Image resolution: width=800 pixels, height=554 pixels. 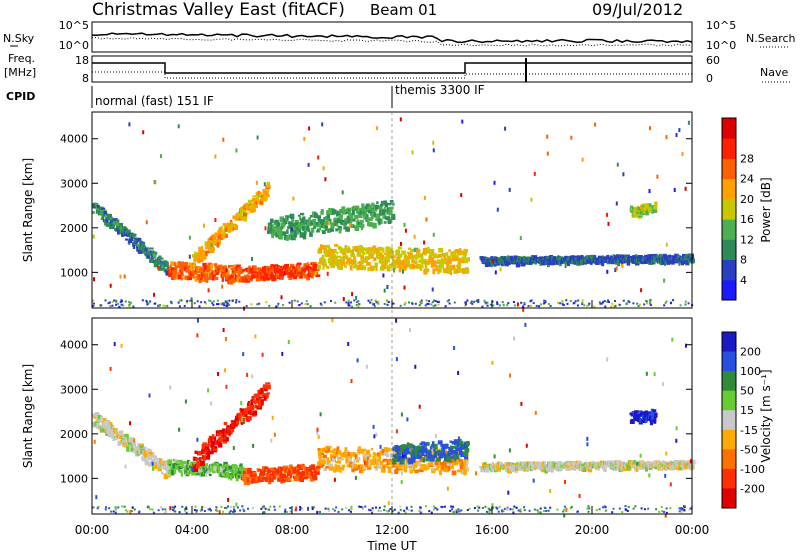 I want to click on cpid-label: CPID, so click(x=20, y=96).